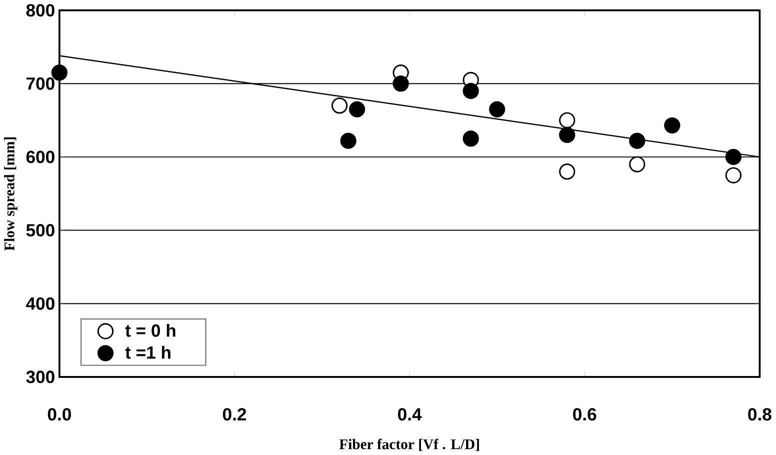 This screenshot has height=455, width=776. Describe the element at coordinates (760, 414) in the screenshot. I see `x-tick-label: 0.8` at that location.